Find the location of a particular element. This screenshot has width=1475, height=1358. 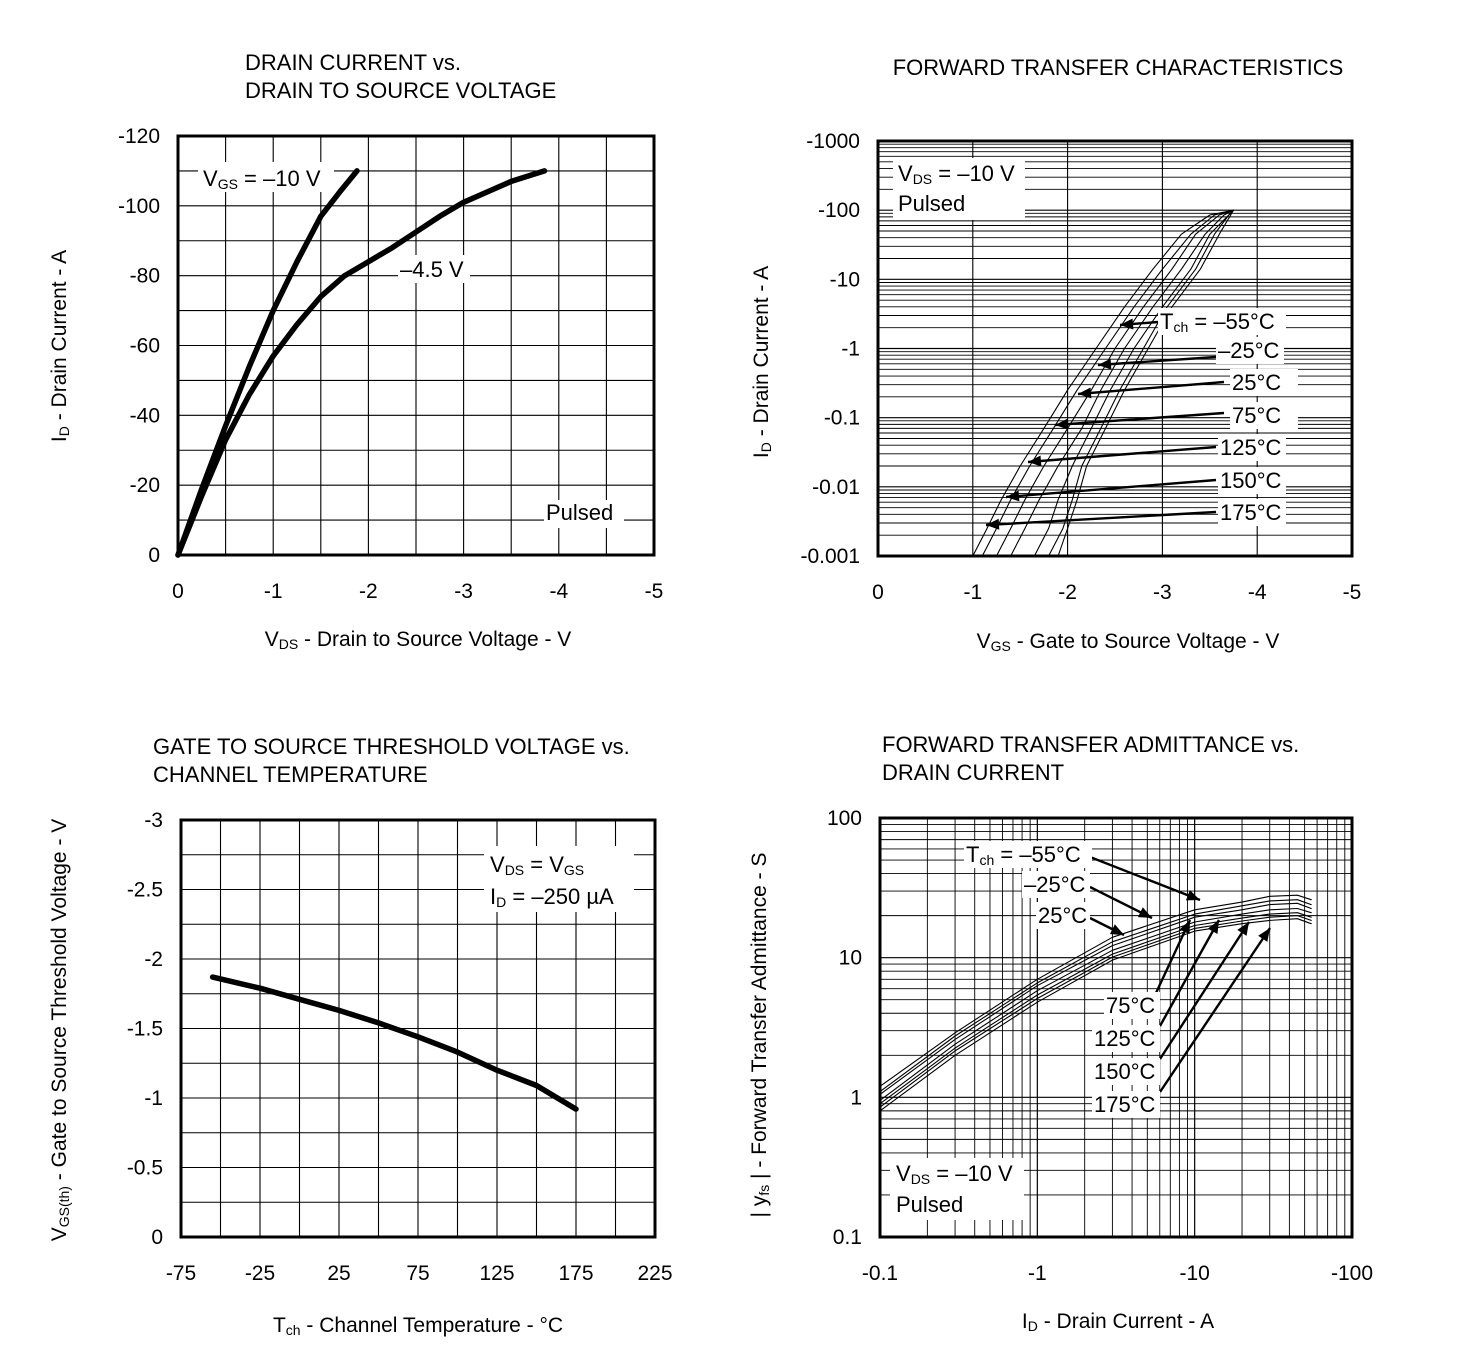

x-axis-label: VDS - Drain to Source Voltage - V is located at coordinates (418, 640).